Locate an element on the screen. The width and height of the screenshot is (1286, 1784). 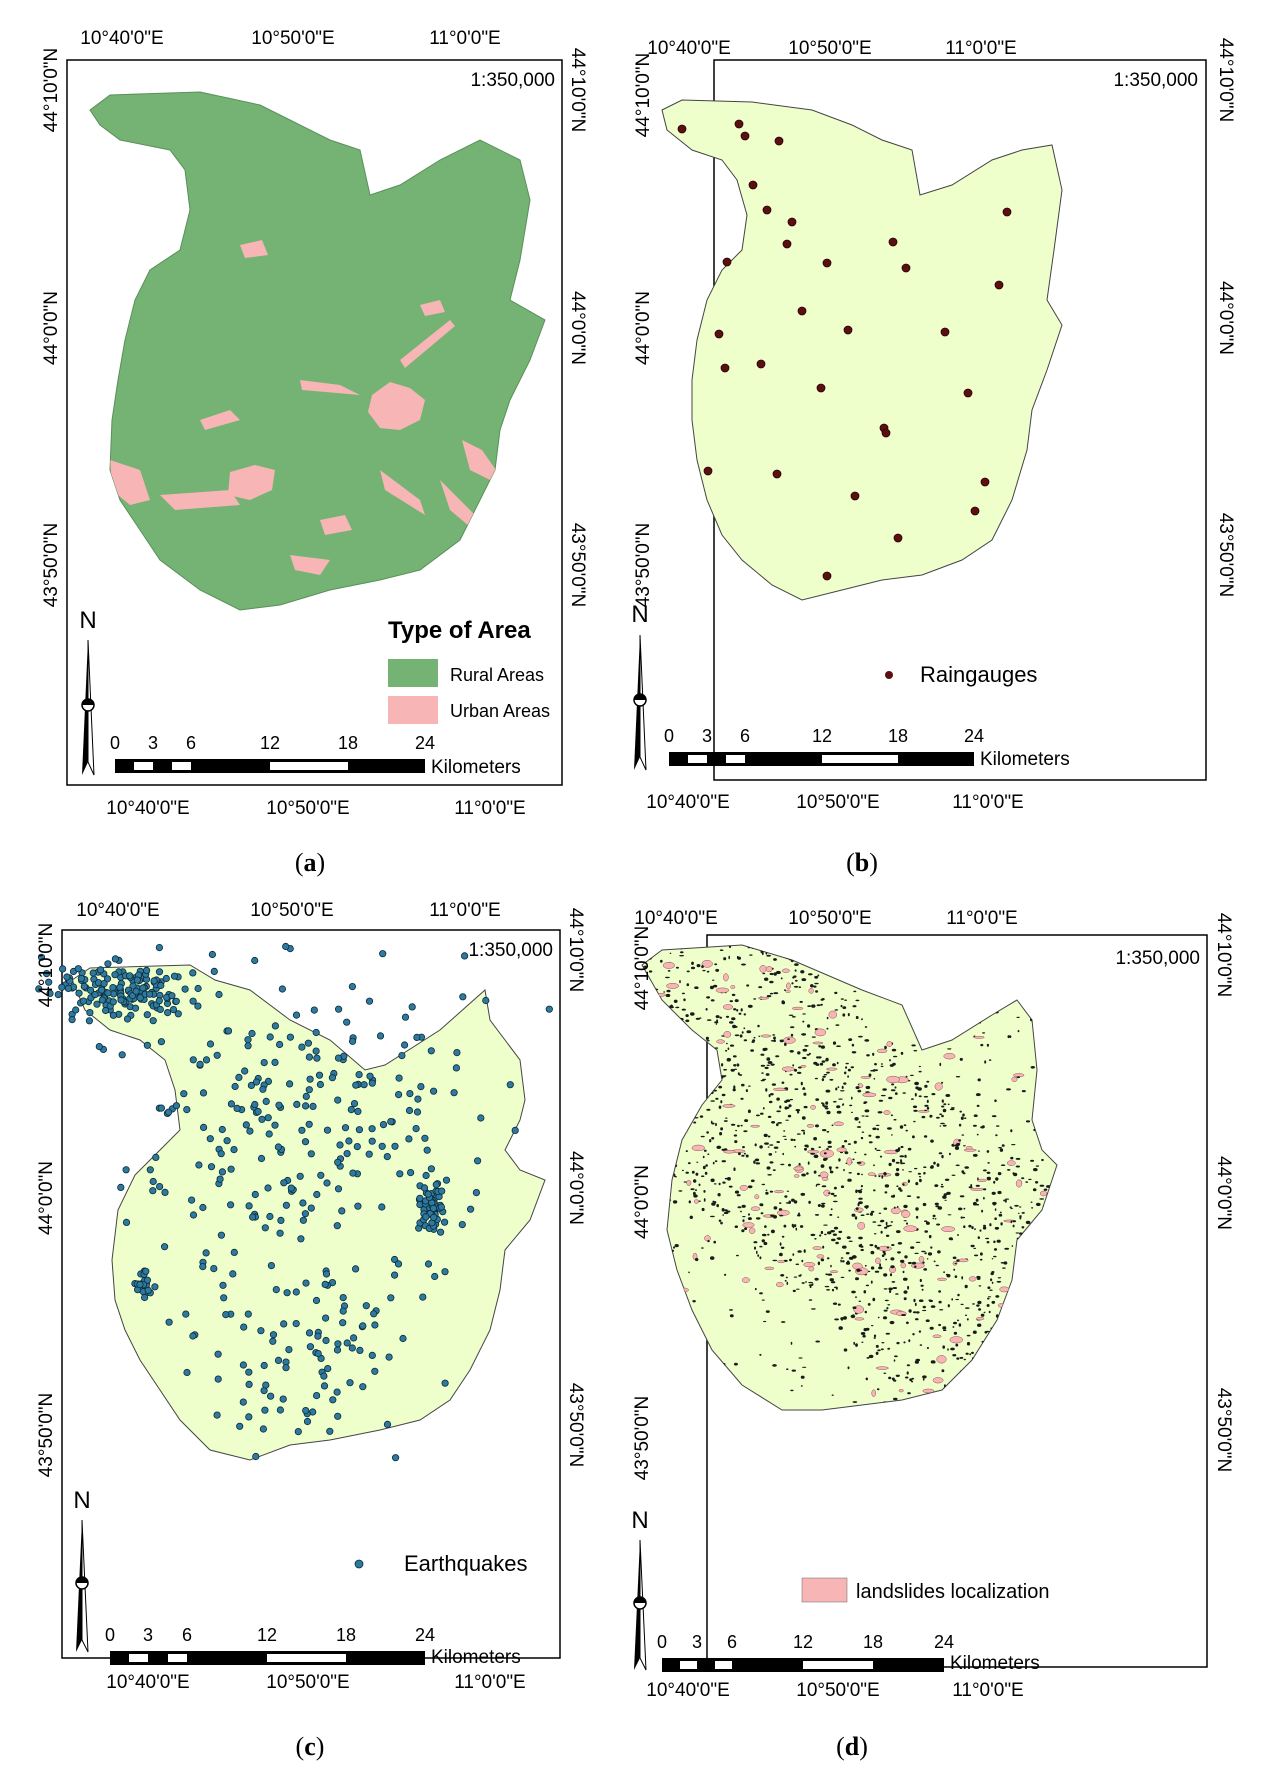
scale-bar-c: 0 3 6 12 18 24 Kilometers is located at coordinates (313, 1646).